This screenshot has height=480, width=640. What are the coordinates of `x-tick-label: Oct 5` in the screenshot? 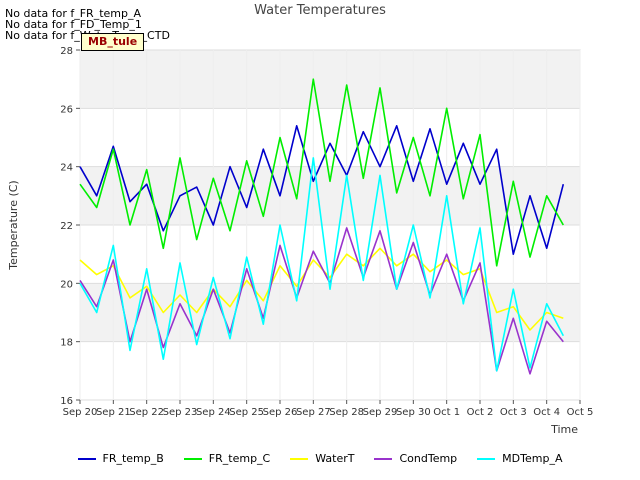 It's located at (580, 412).